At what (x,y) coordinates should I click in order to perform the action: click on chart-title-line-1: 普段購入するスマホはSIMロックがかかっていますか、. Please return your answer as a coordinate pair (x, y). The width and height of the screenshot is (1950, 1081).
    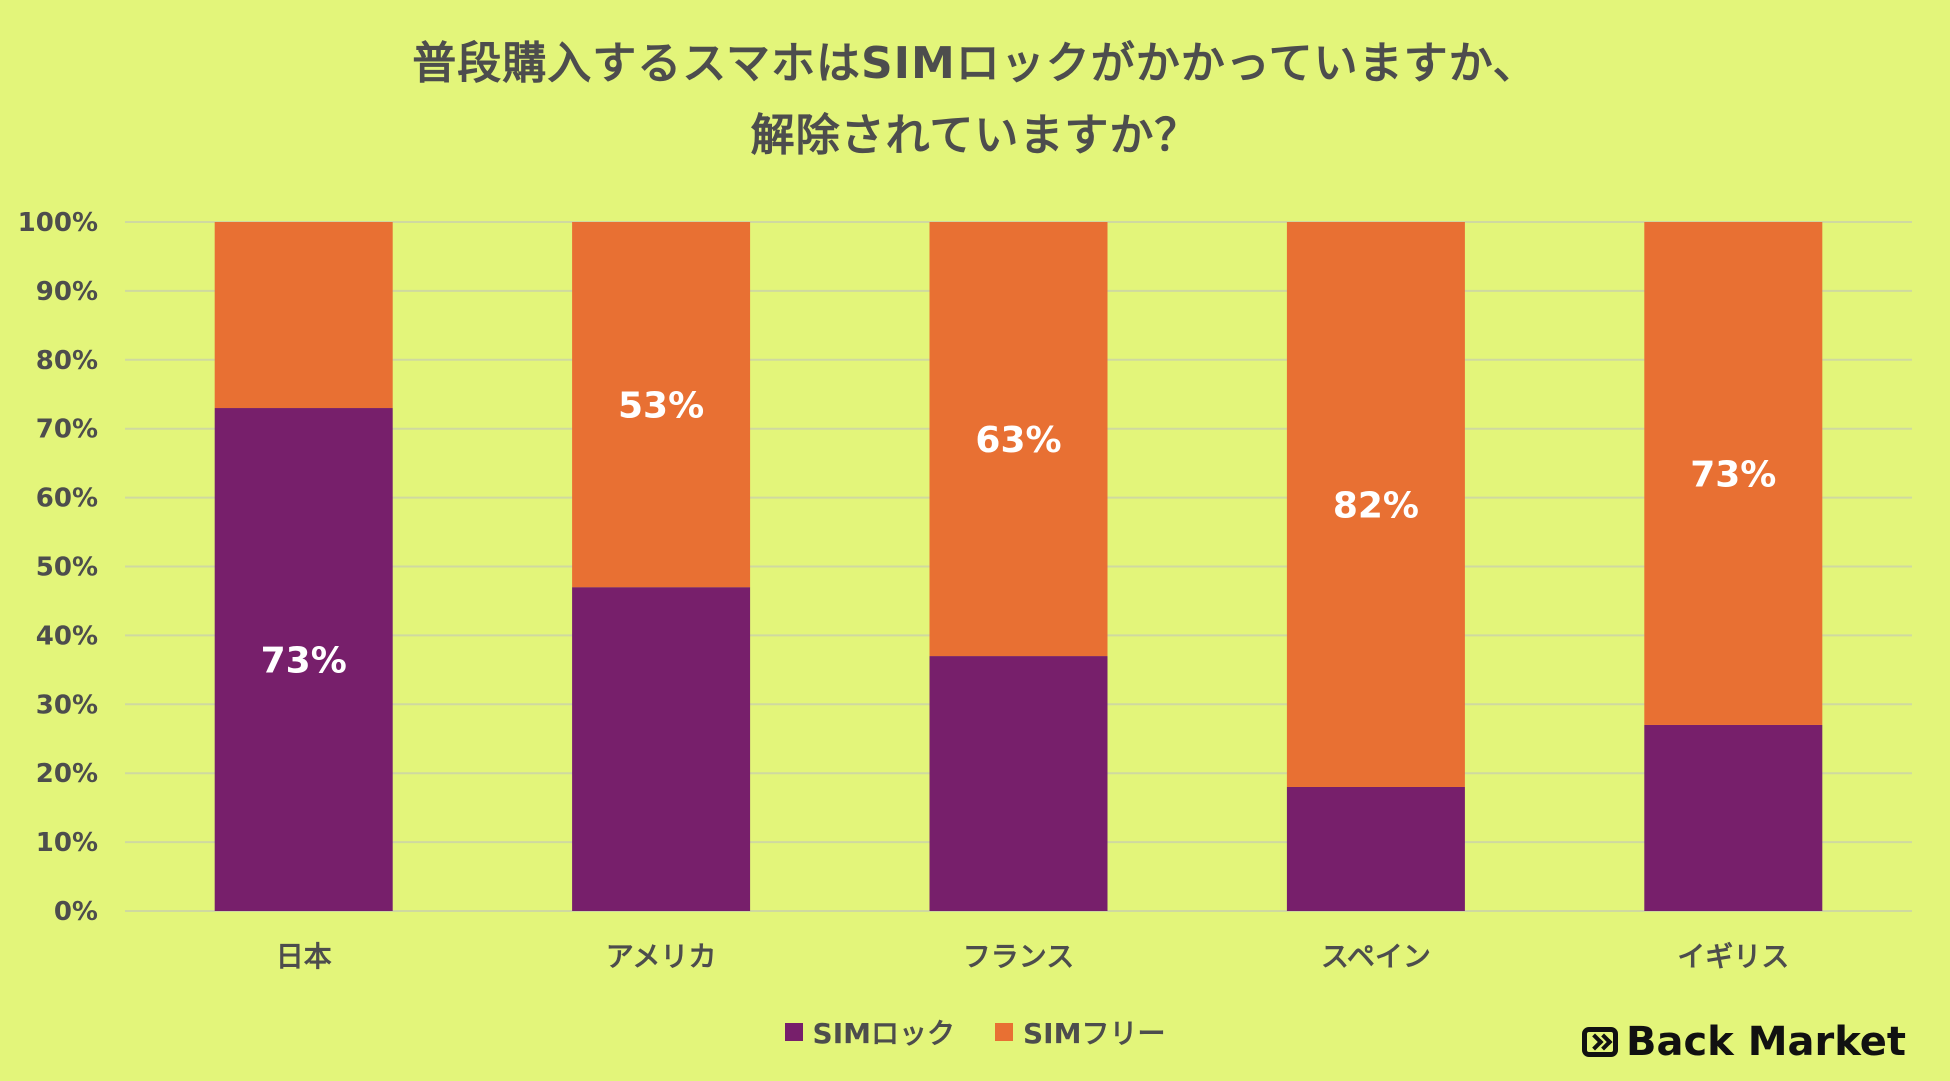
    Looking at the image, I should click on (975, 63).